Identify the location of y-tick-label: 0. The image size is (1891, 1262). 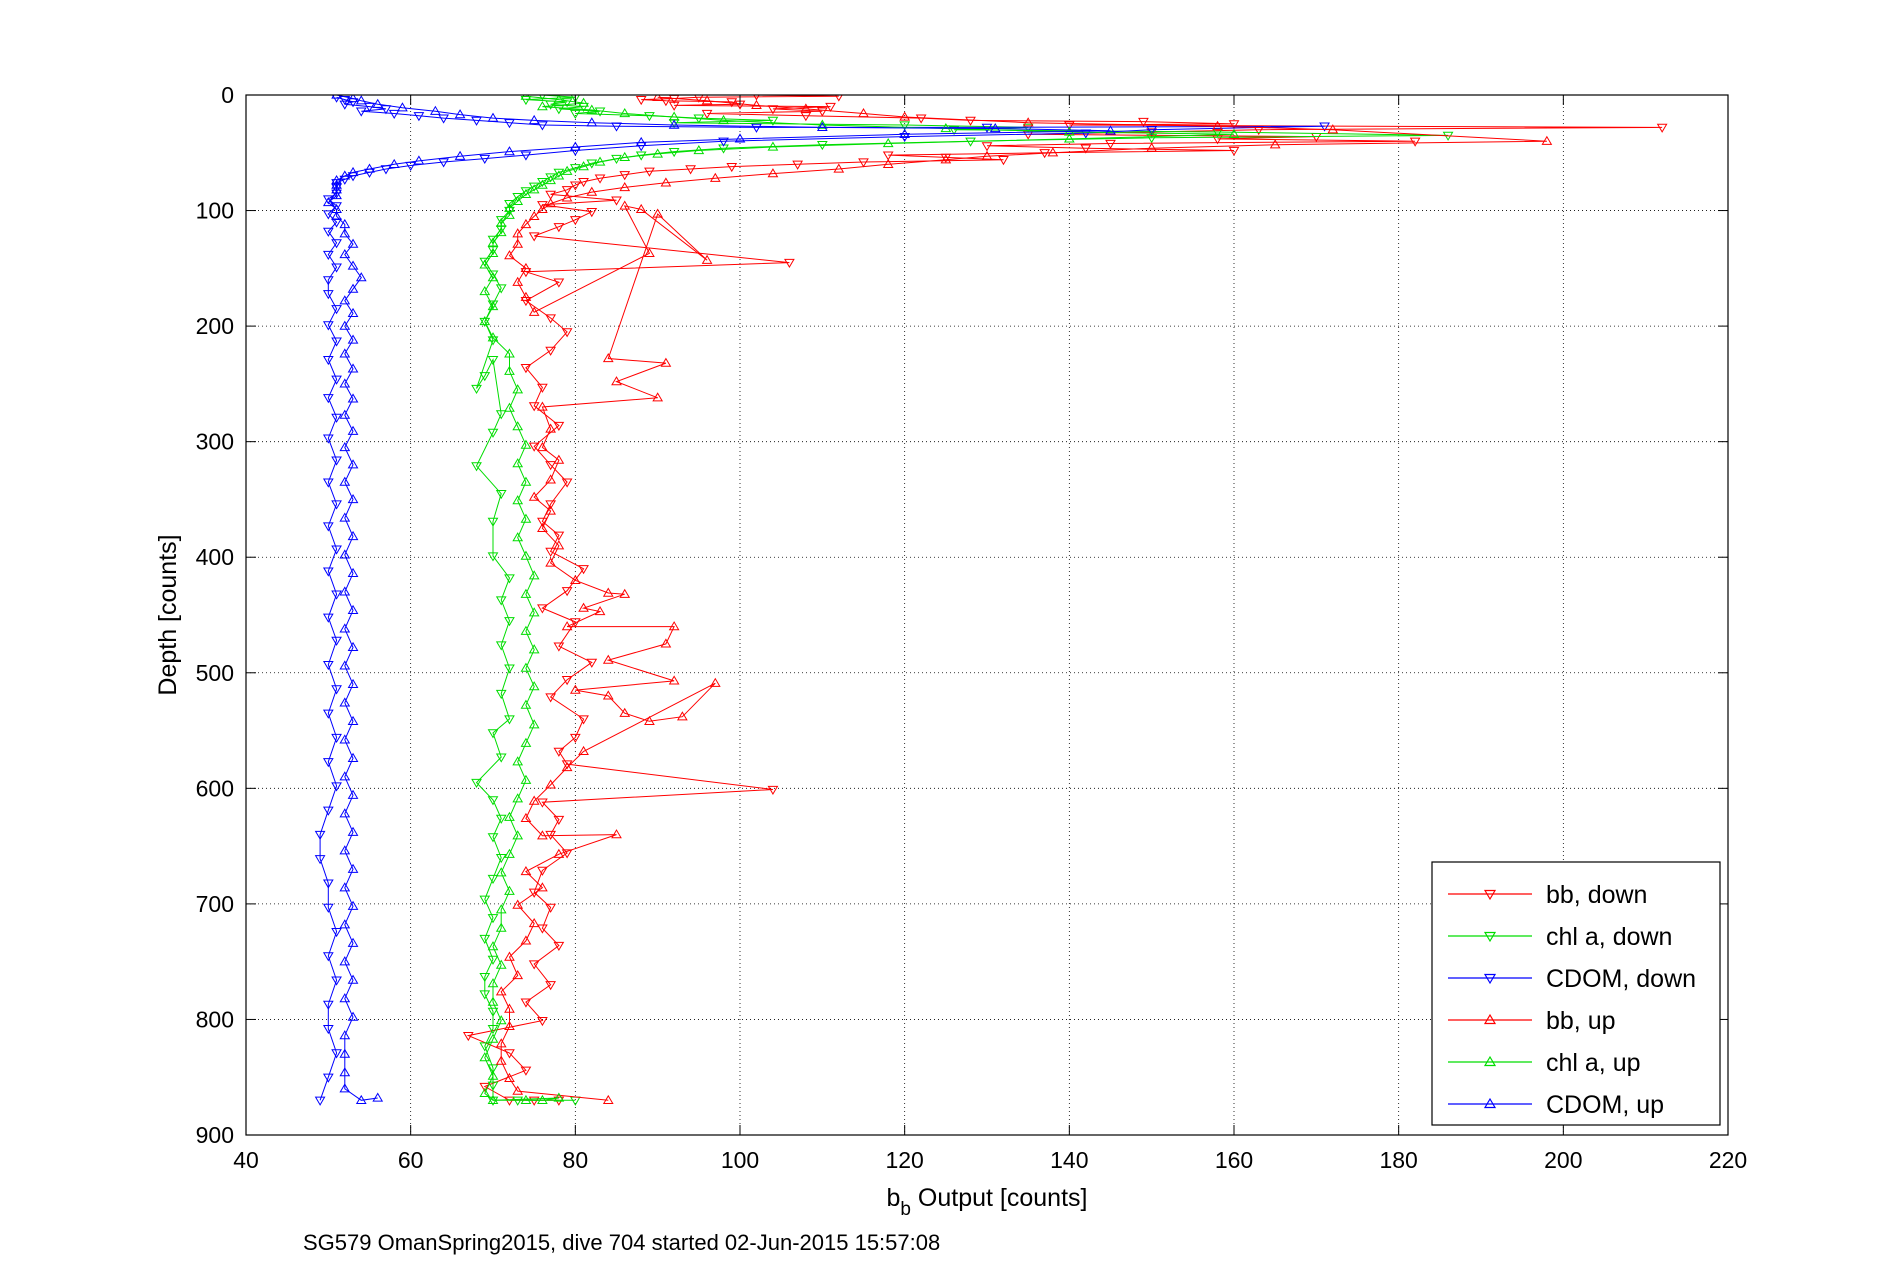
(227, 95).